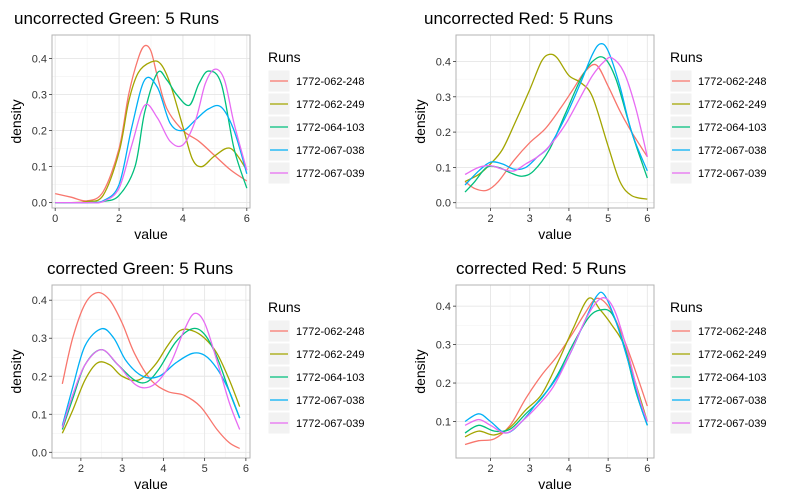 This screenshot has width=800, height=500. What do you see at coordinates (518, 18) in the screenshot?
I see `chart-title: uncorrected Red: 5 Runs` at bounding box center [518, 18].